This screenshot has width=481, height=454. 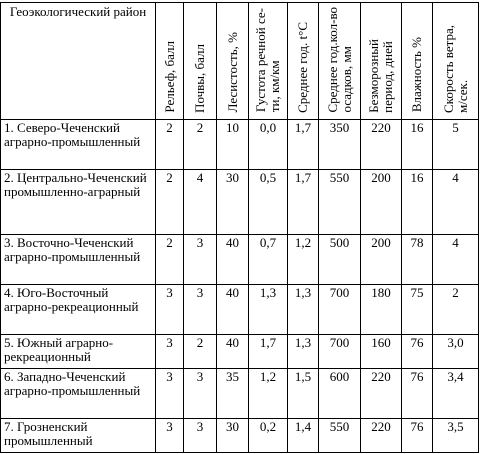 What do you see at coordinates (417, 61) in the screenshot?
I see `header-humidity: Влажность %` at bounding box center [417, 61].